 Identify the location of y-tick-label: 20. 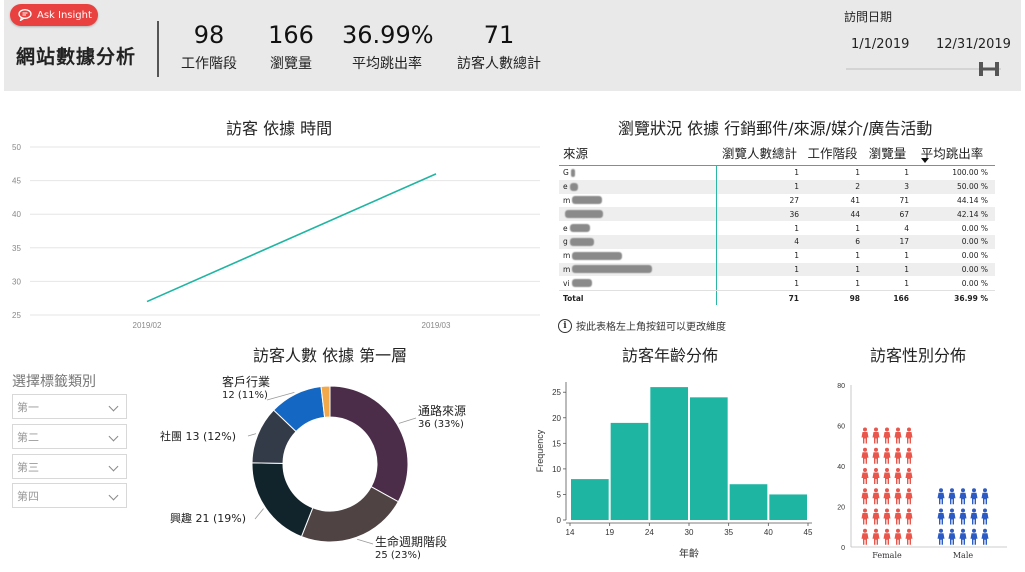
(556, 418).